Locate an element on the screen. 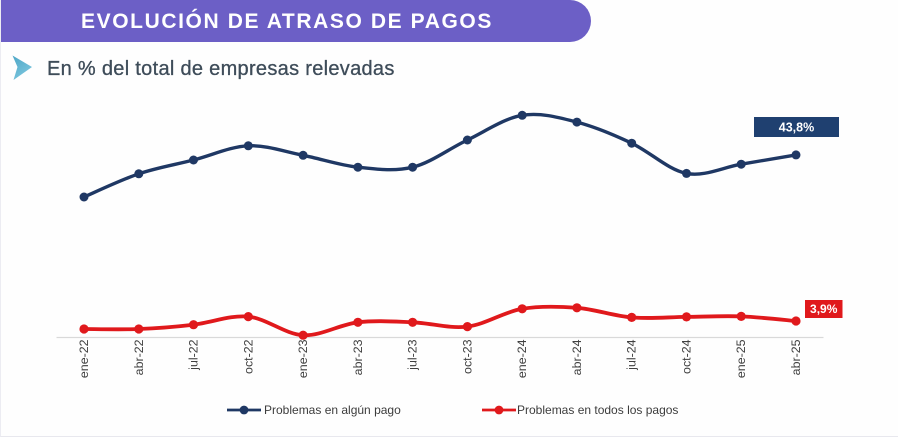  svg-text: oct-24 is located at coordinates (687, 356).